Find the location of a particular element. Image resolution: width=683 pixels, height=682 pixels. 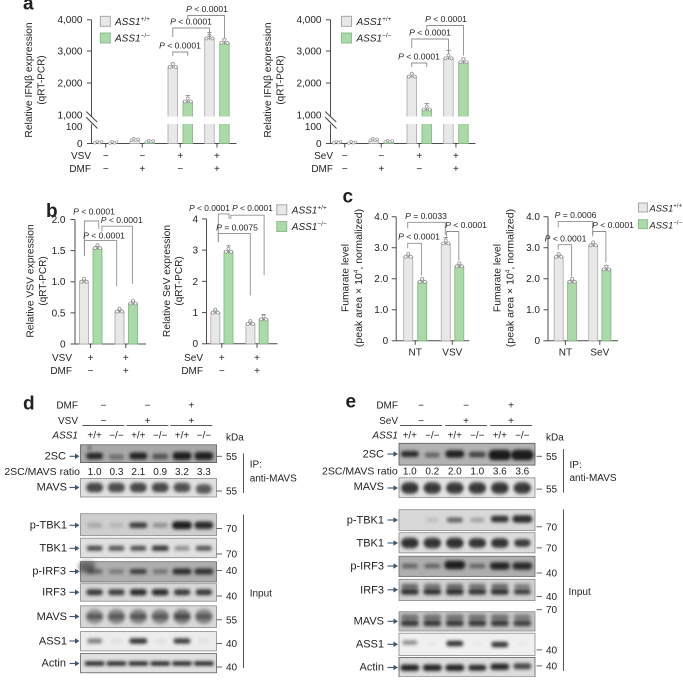

svg-text: TBK1 is located at coordinates (370, 544).